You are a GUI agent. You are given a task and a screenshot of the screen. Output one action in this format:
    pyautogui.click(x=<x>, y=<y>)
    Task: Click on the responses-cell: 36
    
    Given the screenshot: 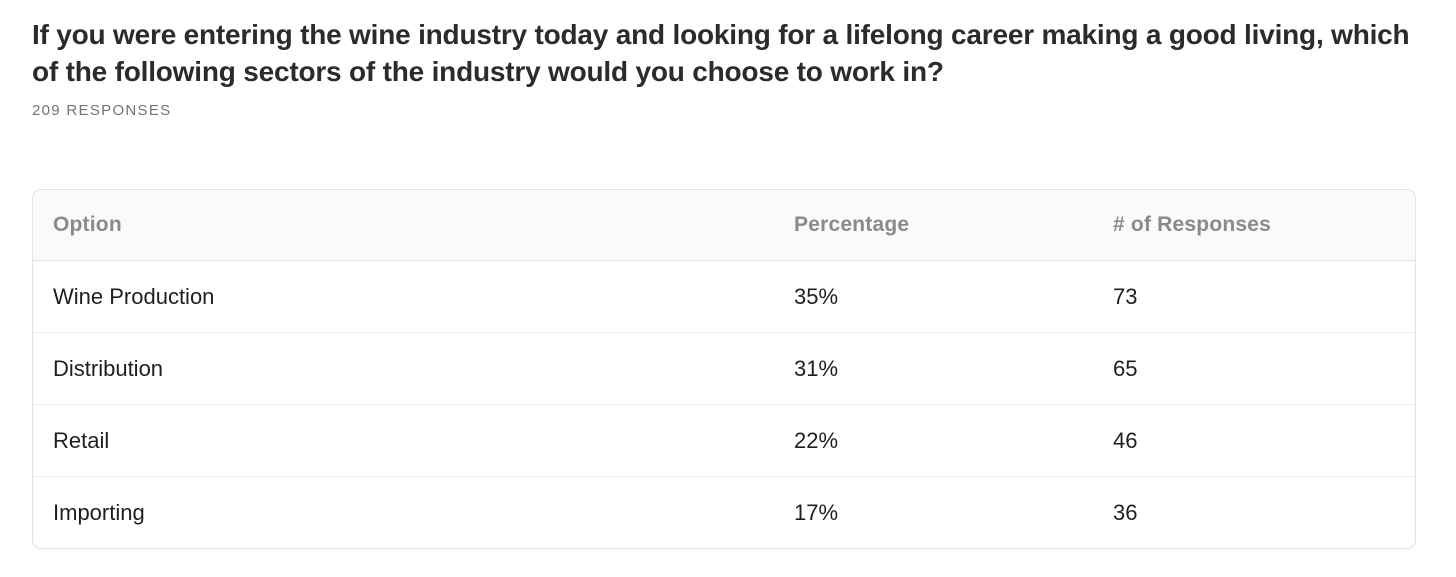 What is the action you would take?
    pyautogui.click(x=1125, y=512)
    